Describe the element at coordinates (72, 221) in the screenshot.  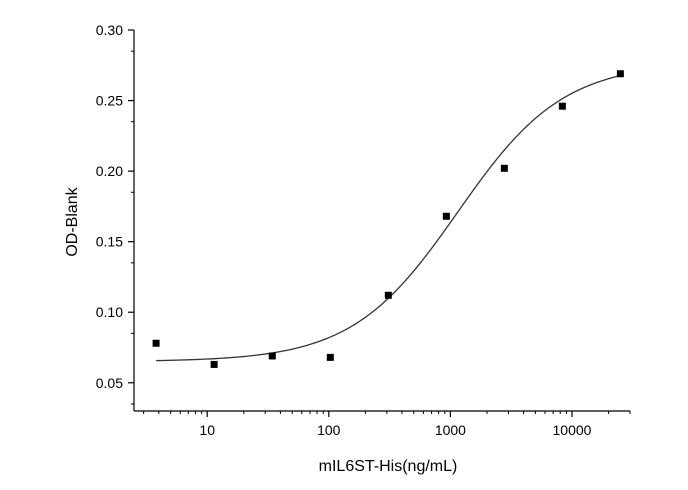
I see `y-axis-title: OD-Blank` at that location.